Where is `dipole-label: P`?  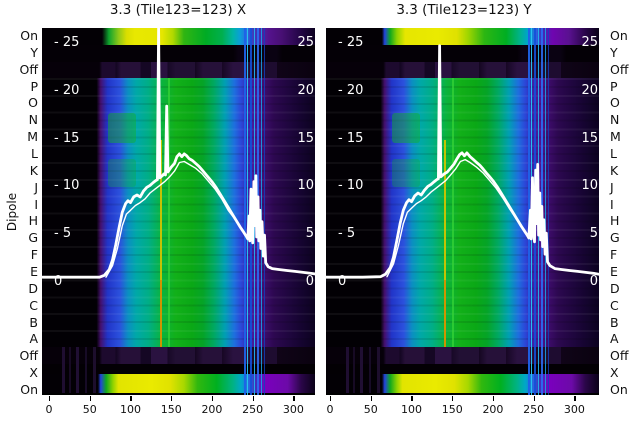
dipole-label: P is located at coordinates (34, 86).